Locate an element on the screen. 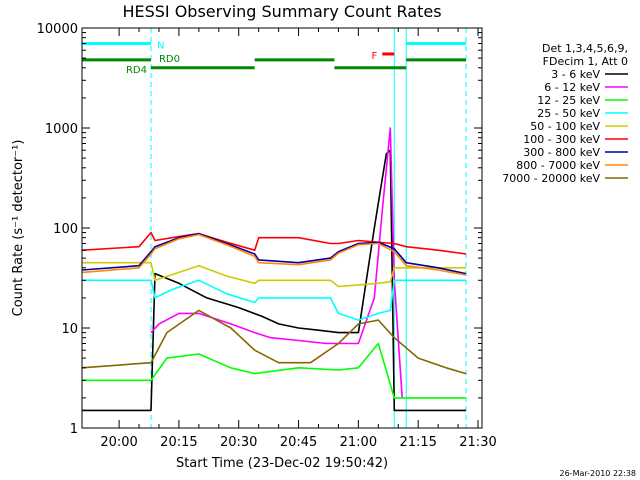 The width and height of the screenshot is (640, 480). legend-entry-label: 300 - 800 keV is located at coordinates (561, 152).